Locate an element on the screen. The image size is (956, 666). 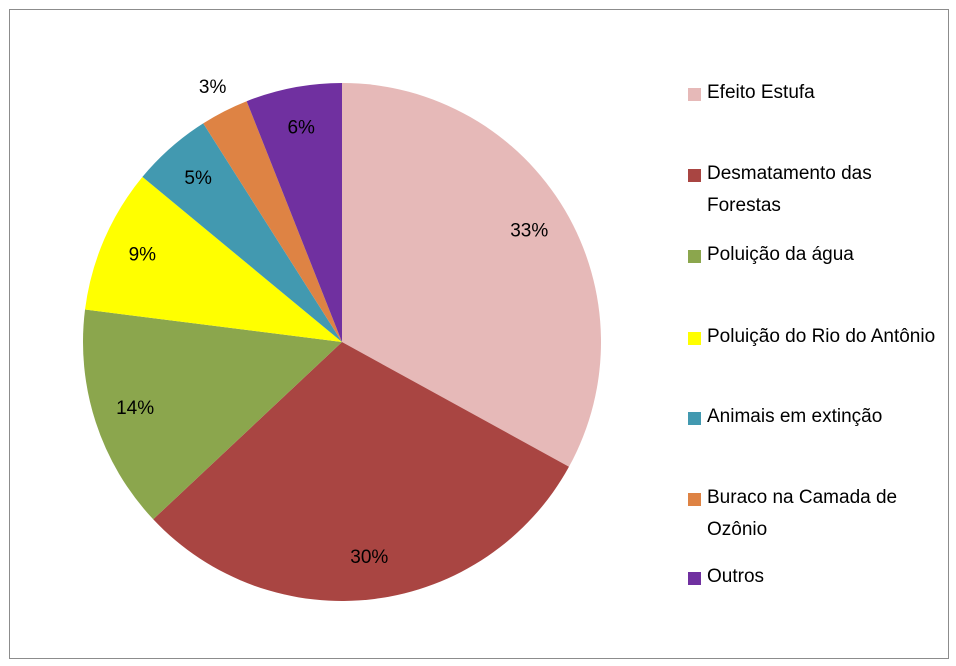
data-label: 33% is located at coordinates (529, 230).